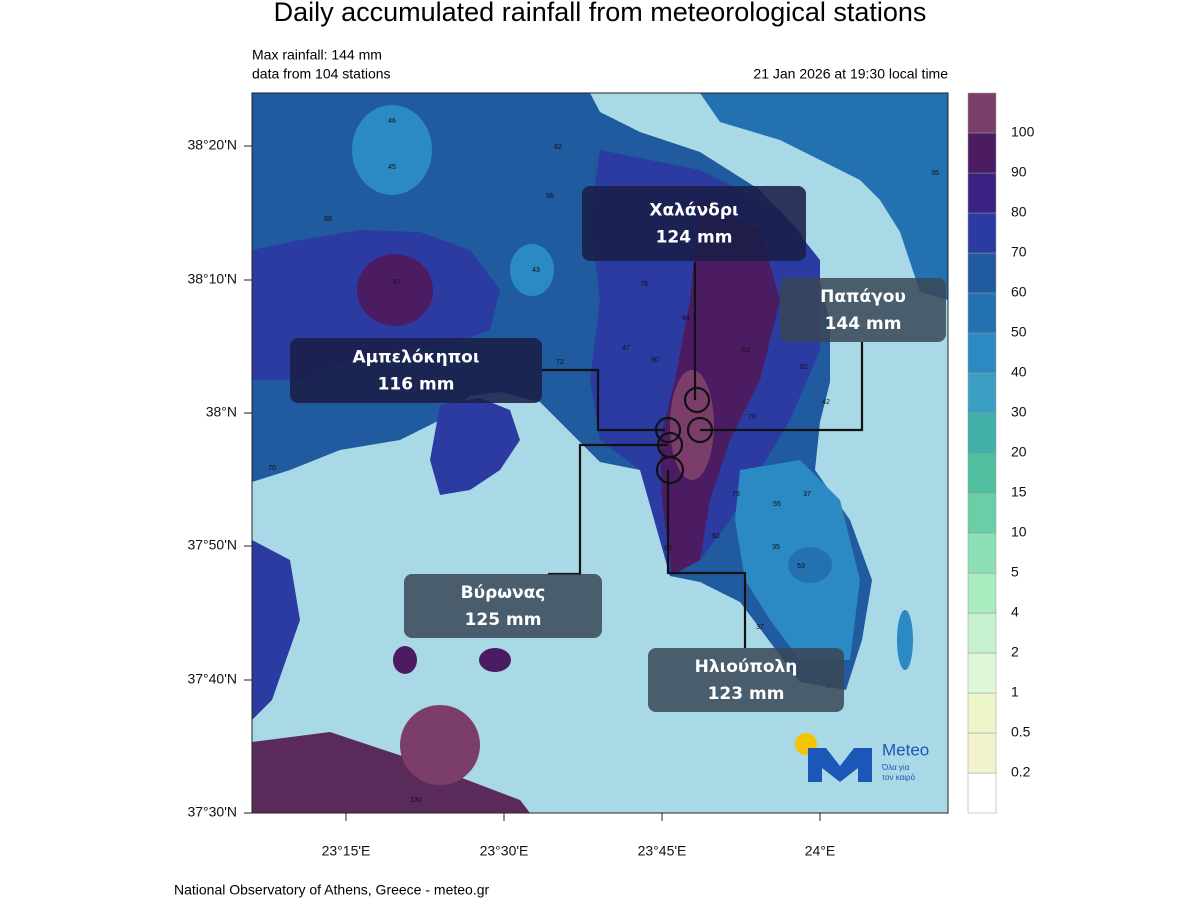  I want to click on colorbar-label: 90, so click(1019, 172).